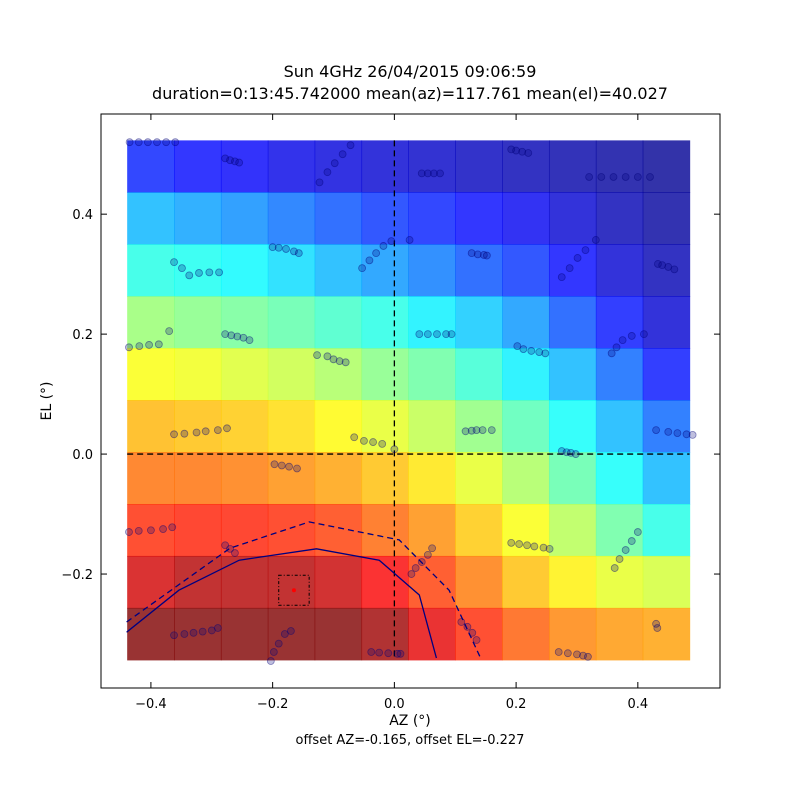 The image size is (800, 804). Describe the element at coordinates (82, 455) in the screenshot. I see `y-tick-label: 0.0` at that location.